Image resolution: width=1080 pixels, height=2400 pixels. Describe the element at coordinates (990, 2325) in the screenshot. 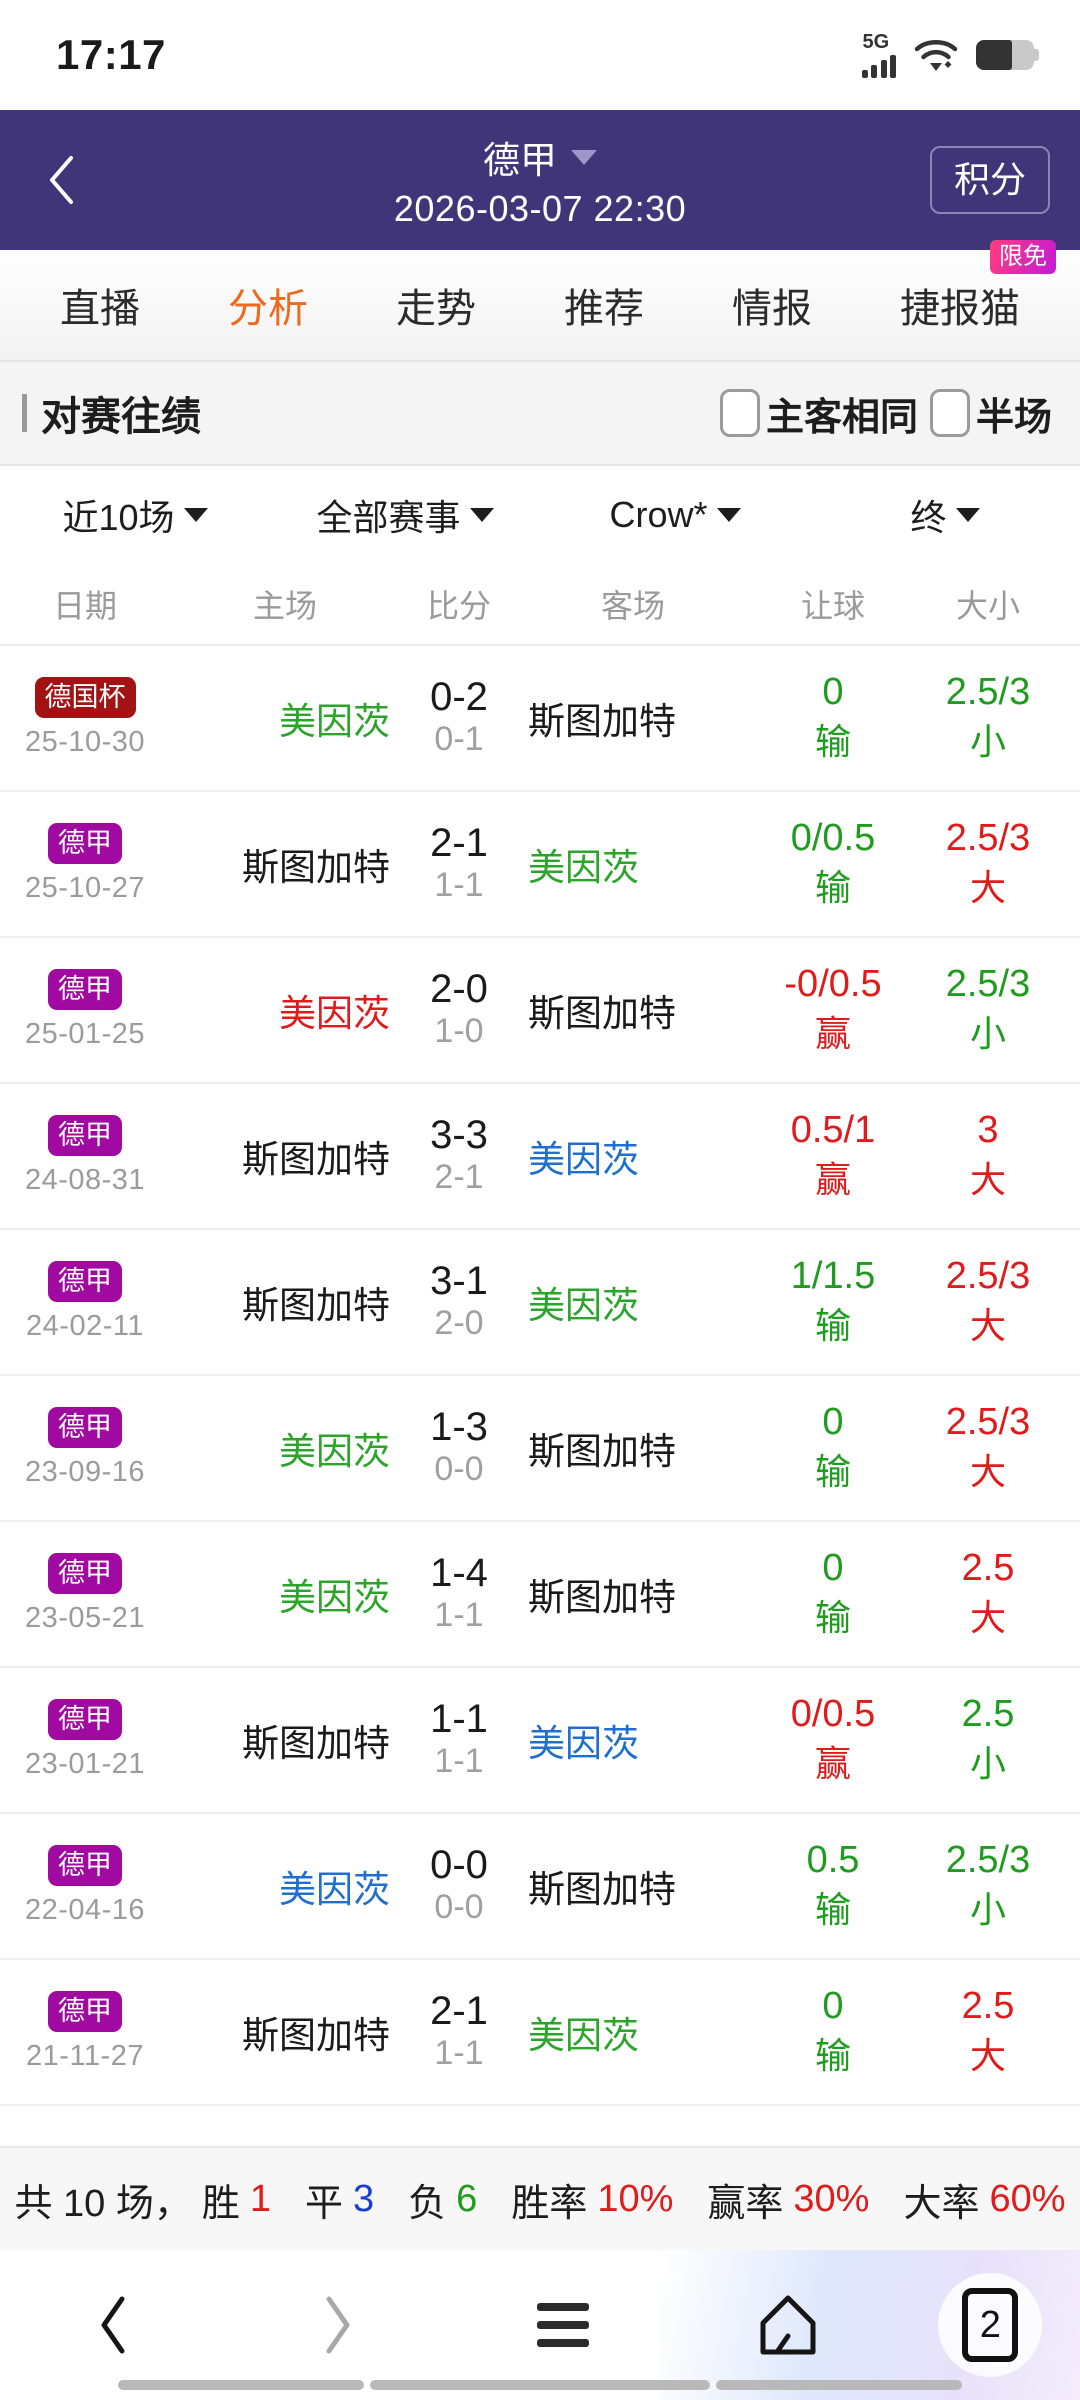

I see `browser-tab-switcher: 2` at that location.